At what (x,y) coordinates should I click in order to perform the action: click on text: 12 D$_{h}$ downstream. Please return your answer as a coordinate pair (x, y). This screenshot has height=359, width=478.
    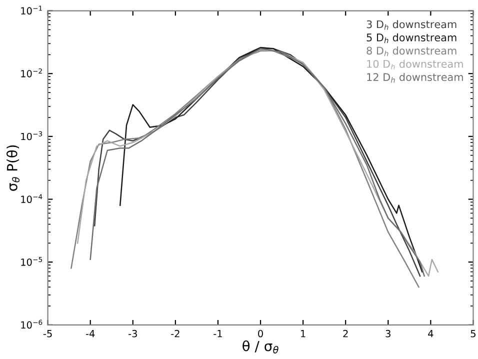
    Looking at the image, I should click on (415, 77).